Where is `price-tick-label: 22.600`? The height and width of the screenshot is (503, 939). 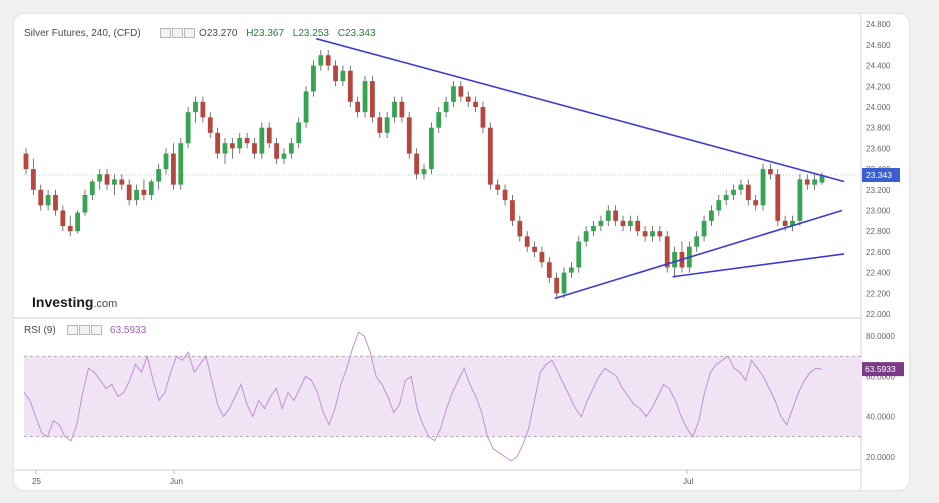 price-tick-label: 22.600 is located at coordinates (878, 252).